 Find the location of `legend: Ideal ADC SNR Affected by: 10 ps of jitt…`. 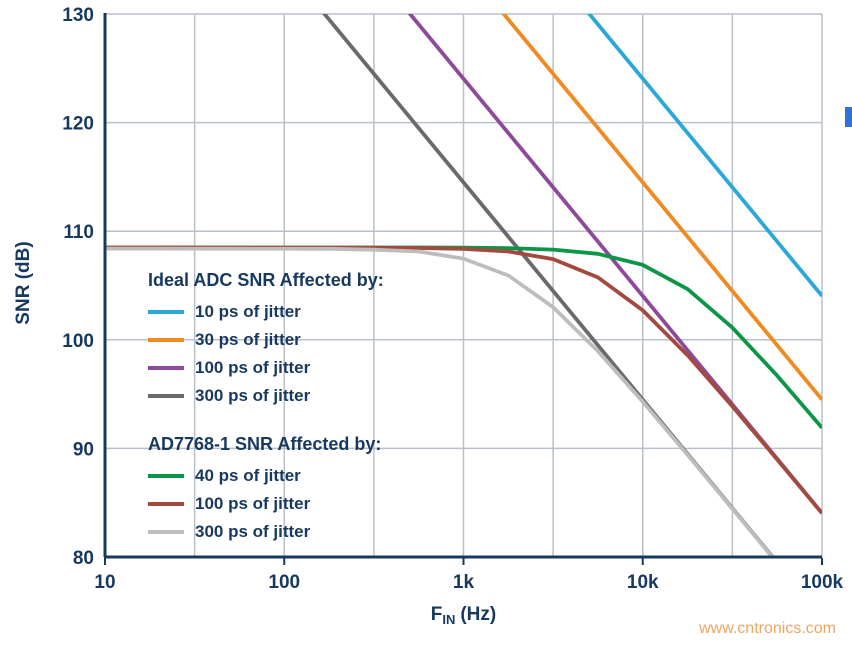

legend: Ideal ADC SNR Affected by: 10 ps of jitt… is located at coordinates (266, 408).